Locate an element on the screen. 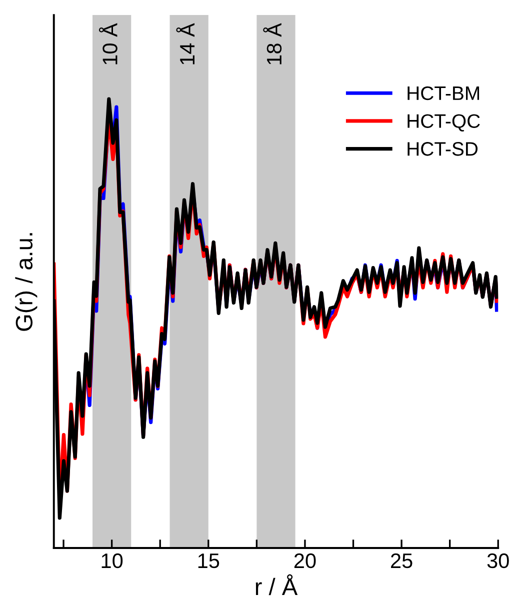 The height and width of the screenshot is (614, 513). legend-label: HCT-SD is located at coordinates (443, 149).